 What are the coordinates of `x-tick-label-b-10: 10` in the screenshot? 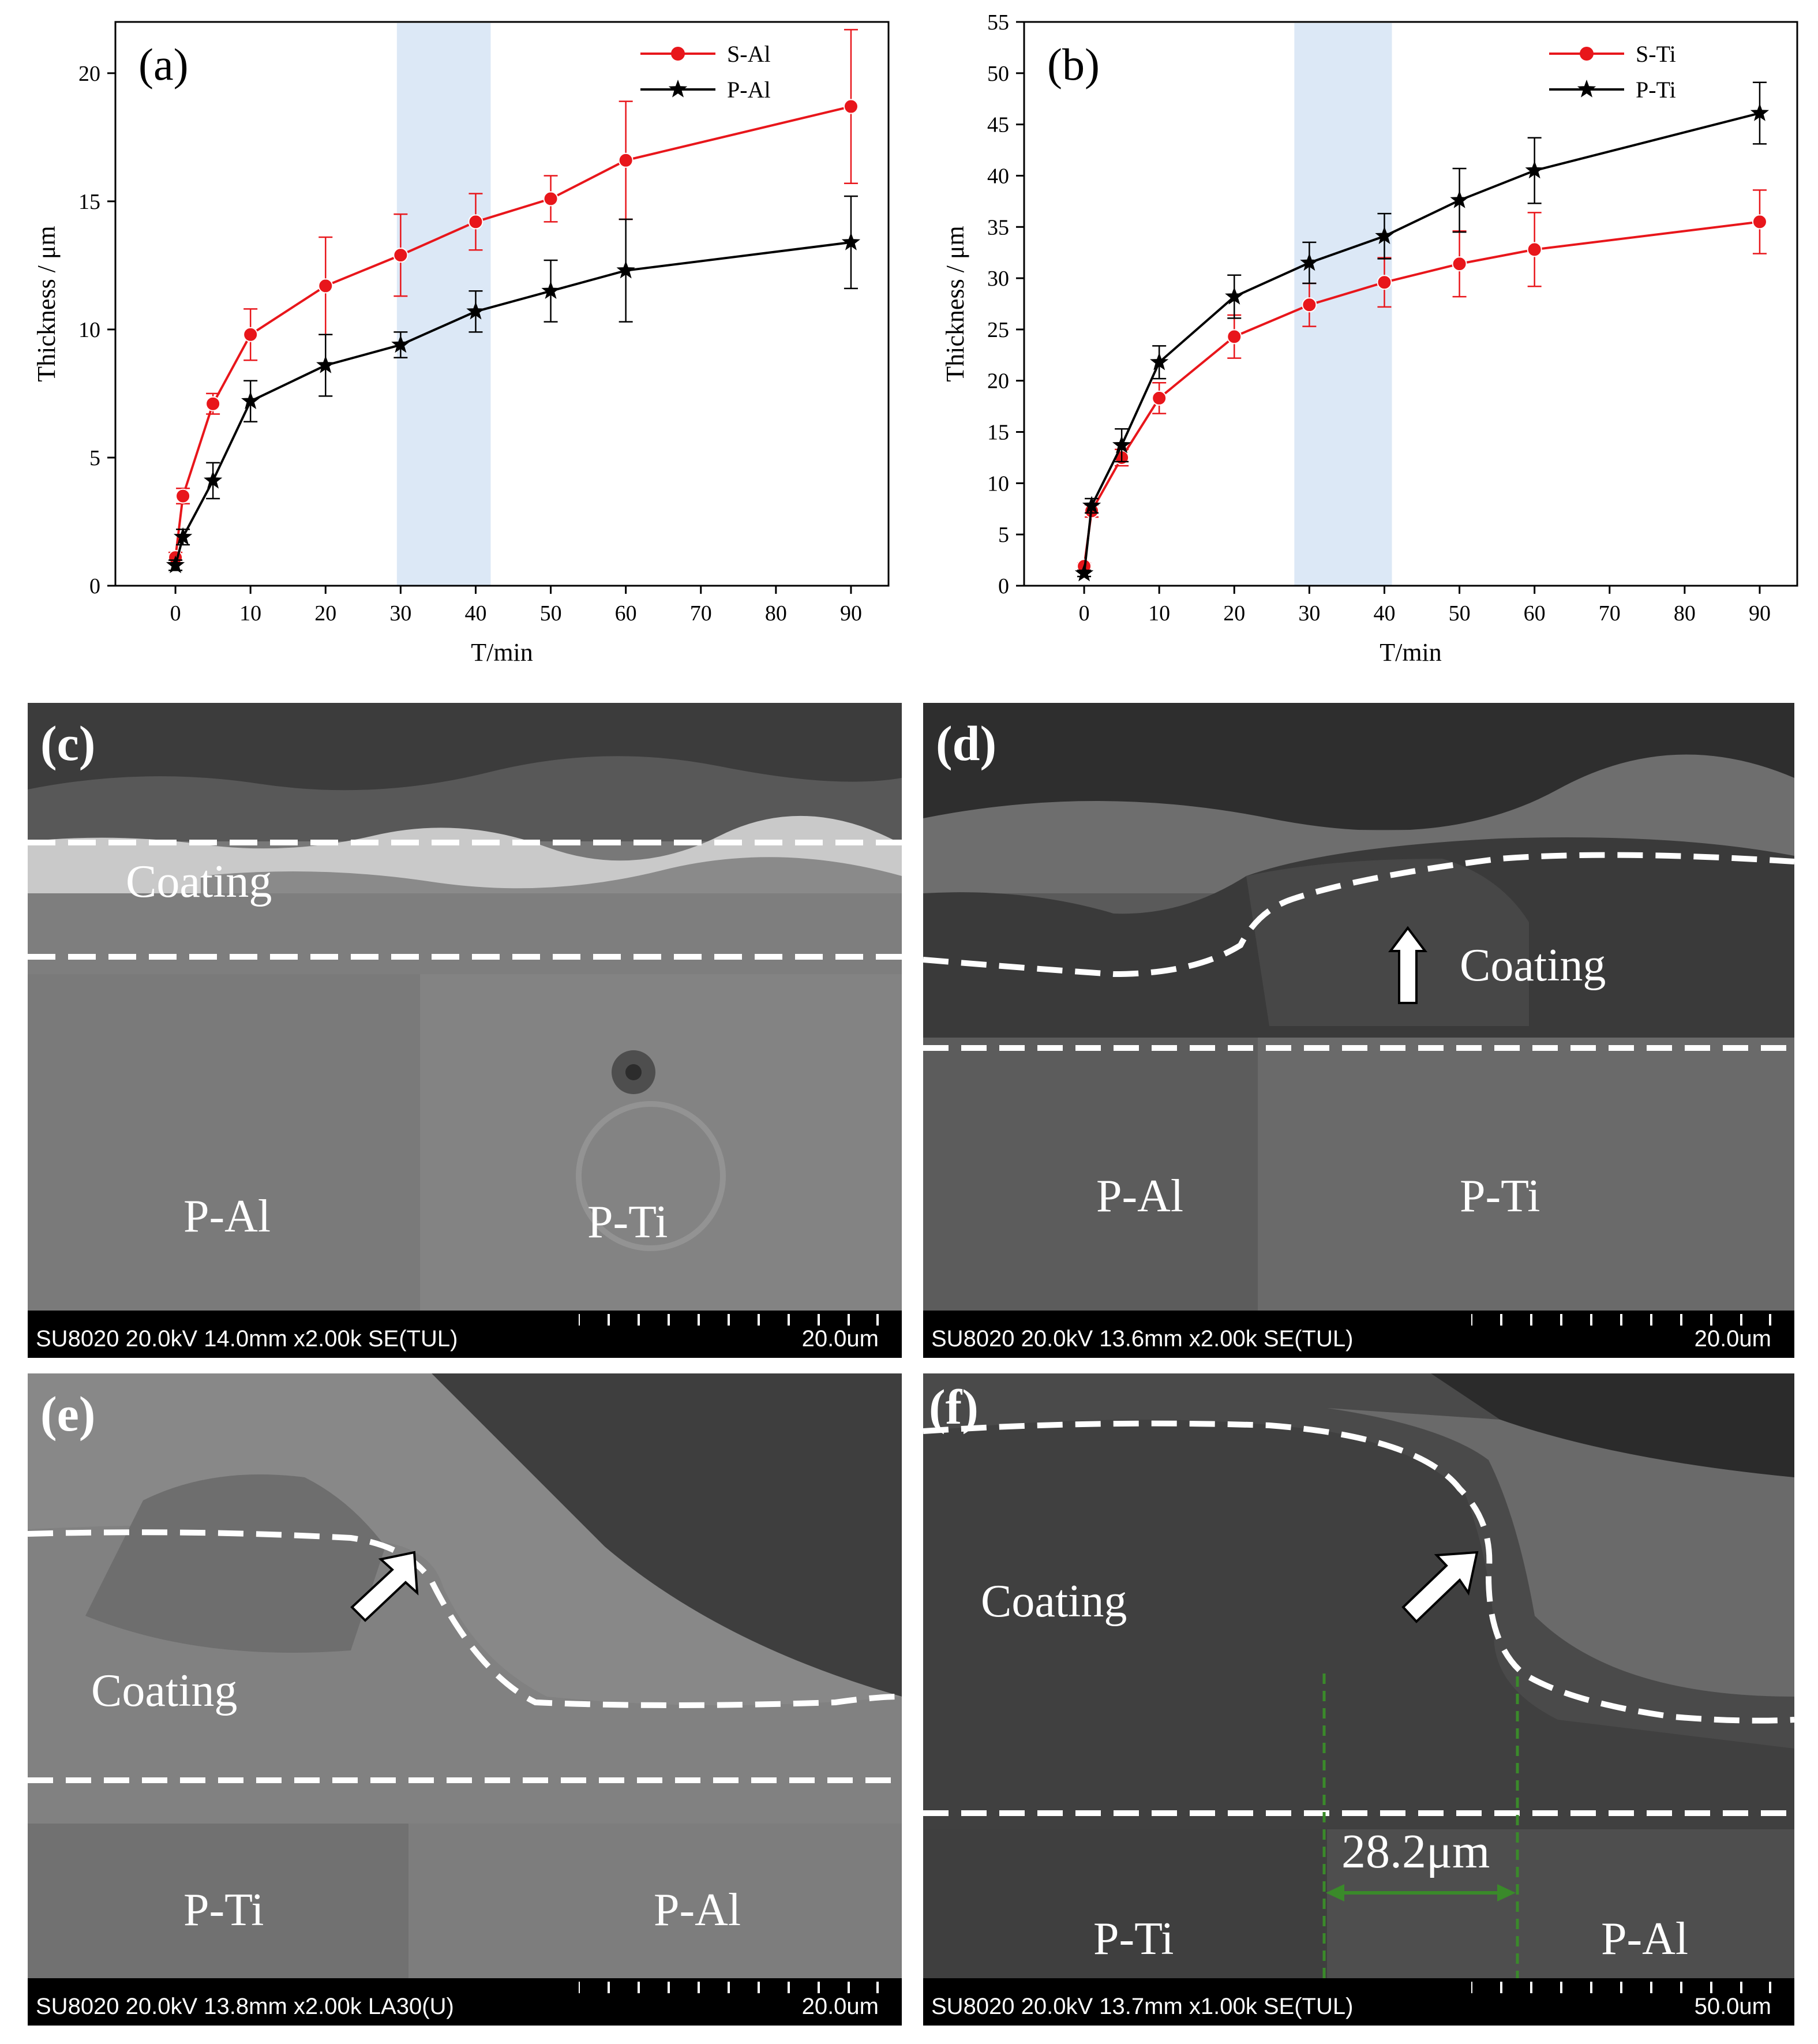 It's located at (1159, 613).